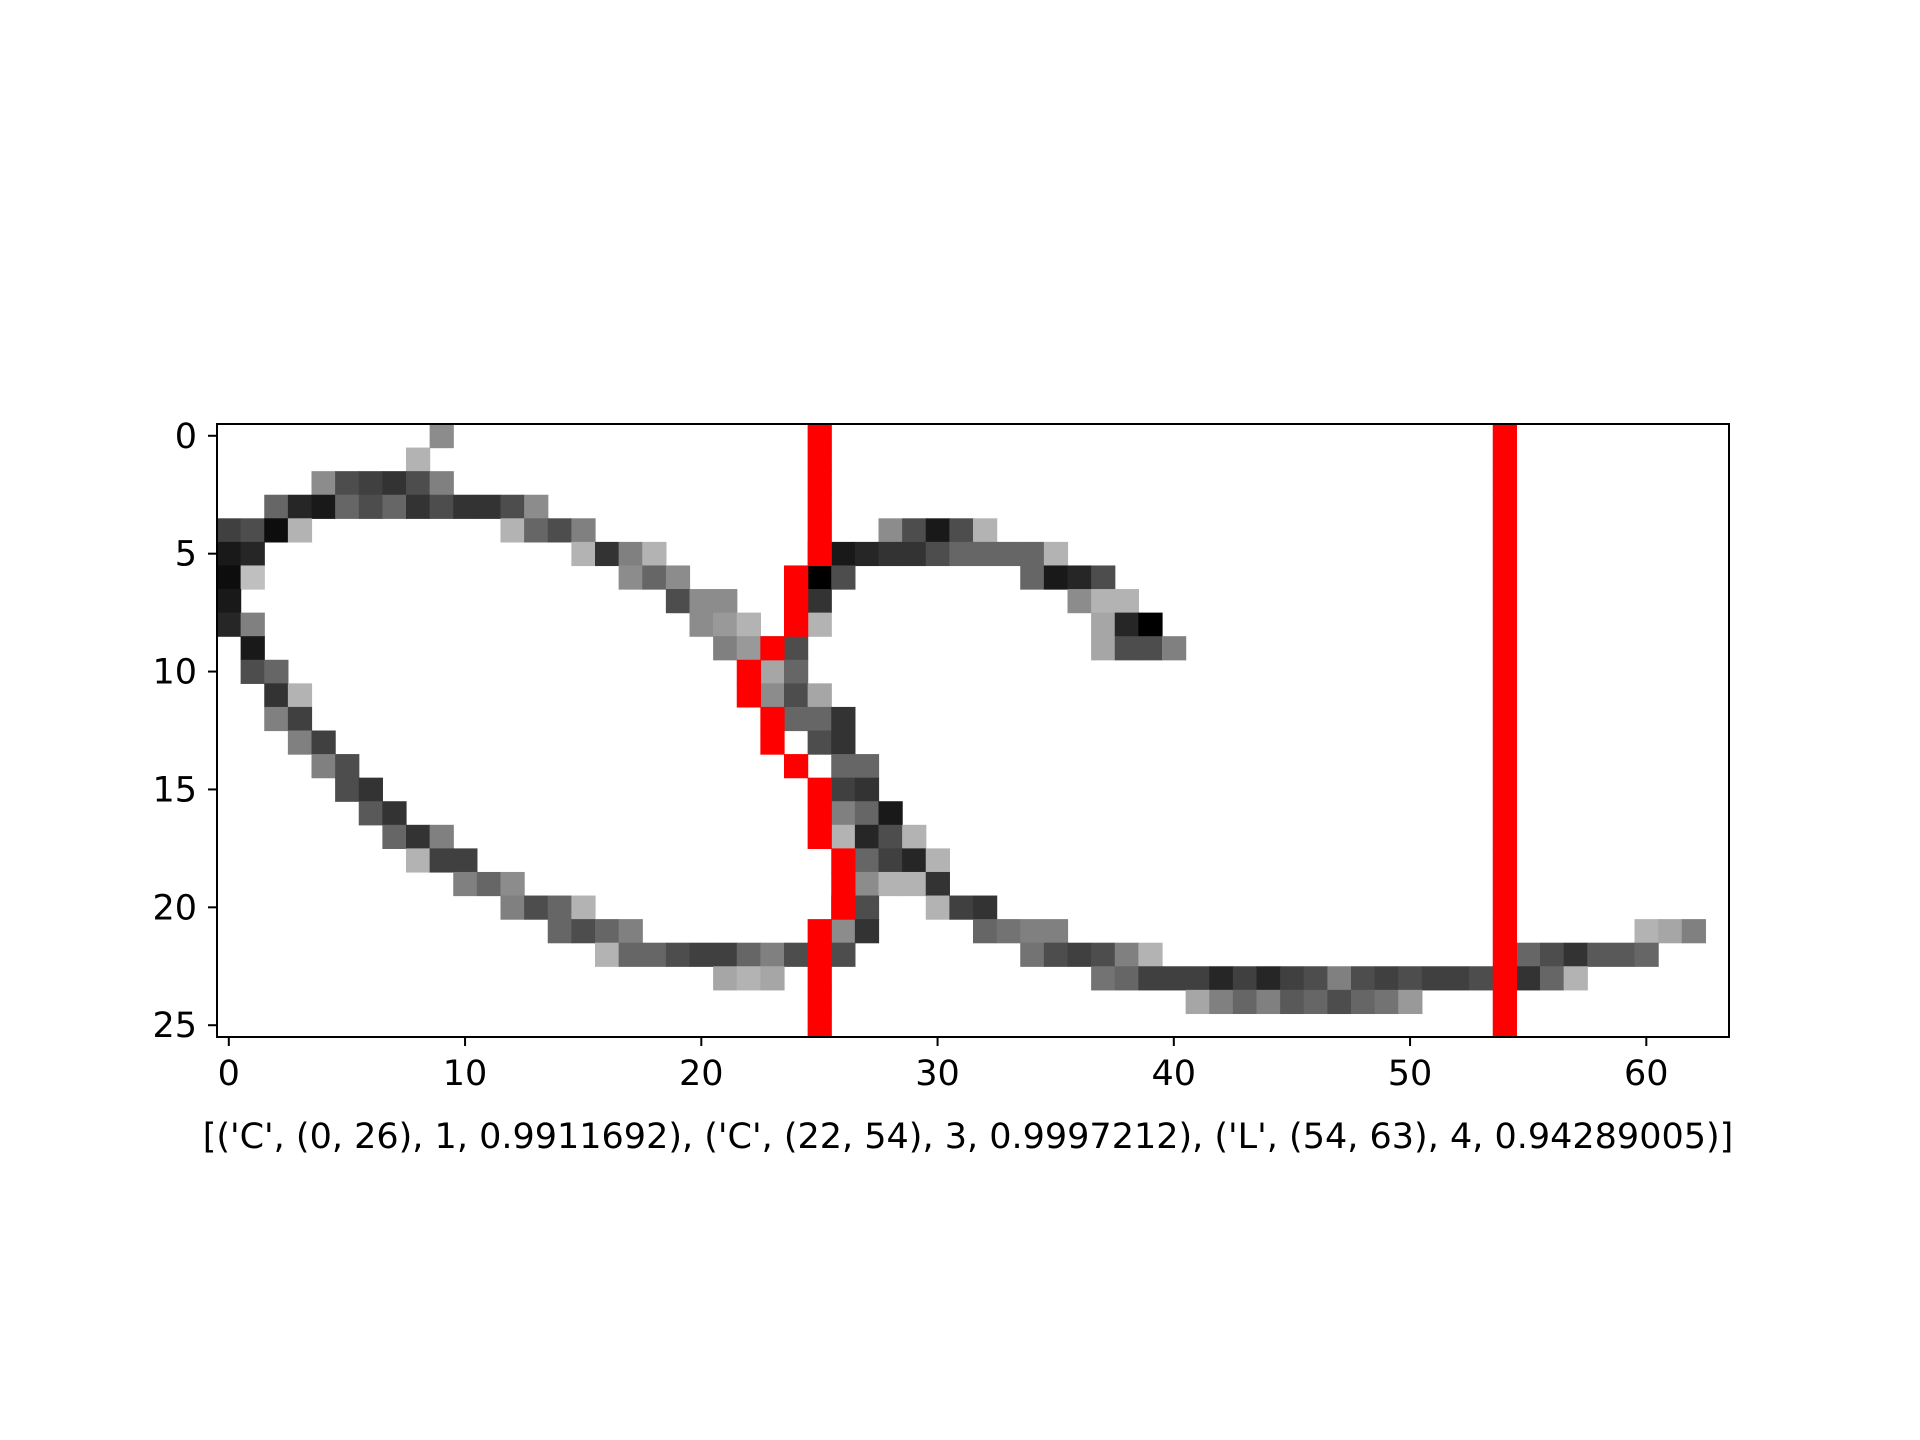  Describe the element at coordinates (174, 1026) in the screenshot. I see `y-tick-label: 25` at that location.